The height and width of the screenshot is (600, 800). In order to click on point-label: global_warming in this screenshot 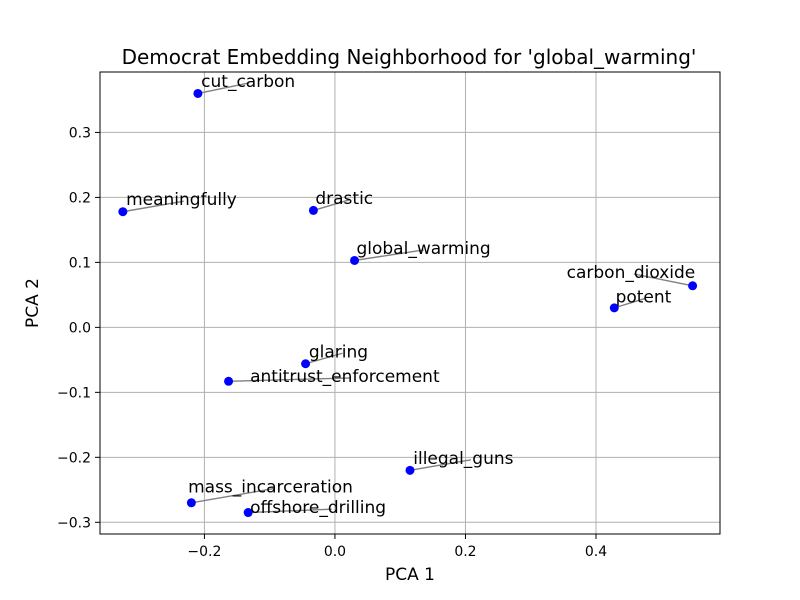, I will do `click(423, 249)`.